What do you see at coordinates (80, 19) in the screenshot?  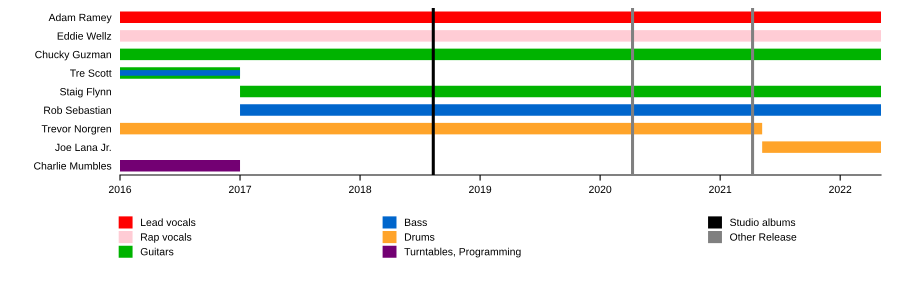 I see `y-tick-label: Adam Ramey` at bounding box center [80, 19].